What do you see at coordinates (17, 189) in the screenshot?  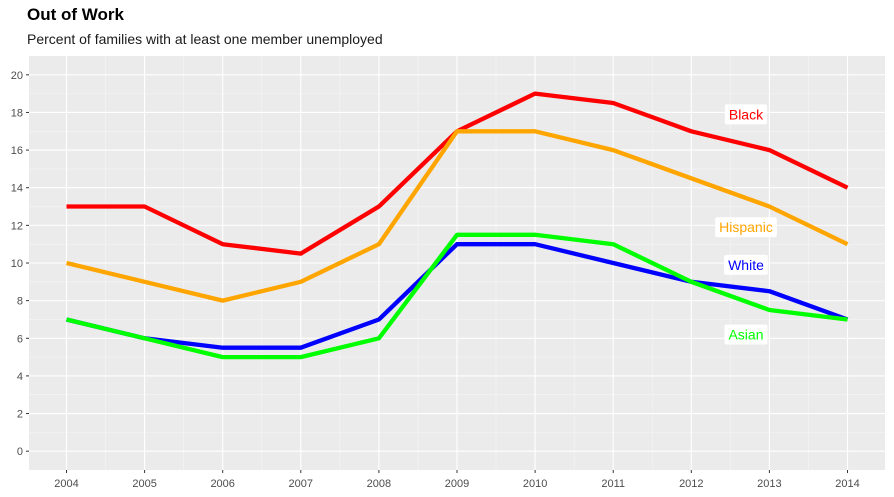 I see `y-tick-label: 14` at bounding box center [17, 189].